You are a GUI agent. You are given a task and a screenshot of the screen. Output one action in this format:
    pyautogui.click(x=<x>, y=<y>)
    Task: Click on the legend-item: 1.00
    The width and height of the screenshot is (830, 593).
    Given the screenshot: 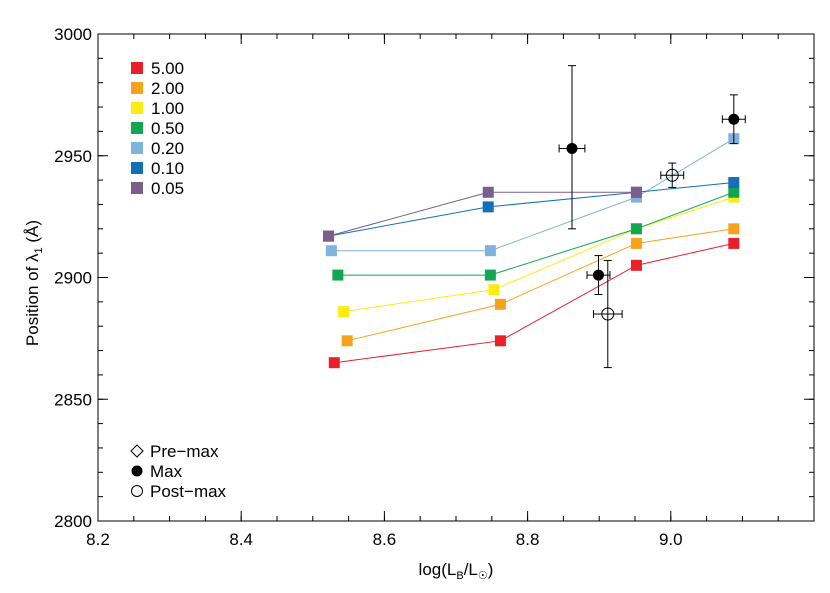 What is the action you would take?
    pyautogui.click(x=157, y=108)
    